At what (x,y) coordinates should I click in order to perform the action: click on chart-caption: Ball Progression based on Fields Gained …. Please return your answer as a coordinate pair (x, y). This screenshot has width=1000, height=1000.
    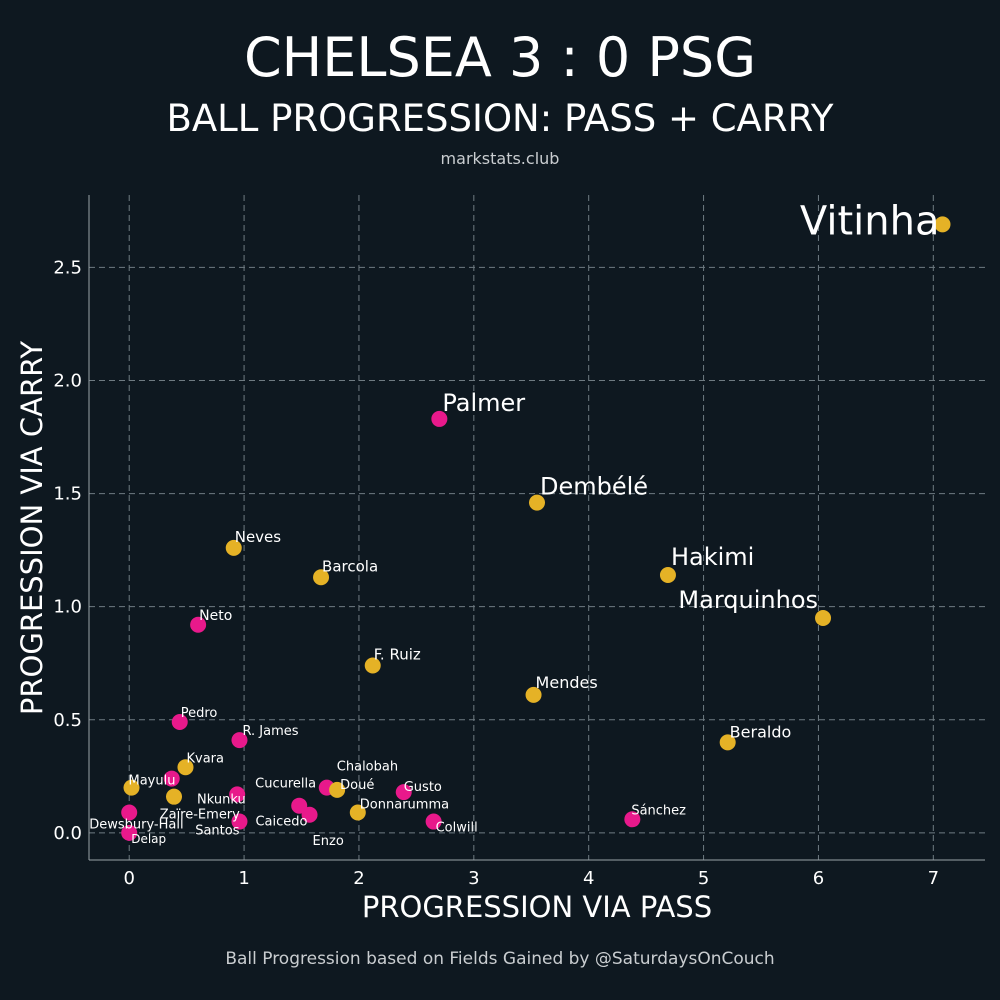
    Looking at the image, I should click on (499, 959).